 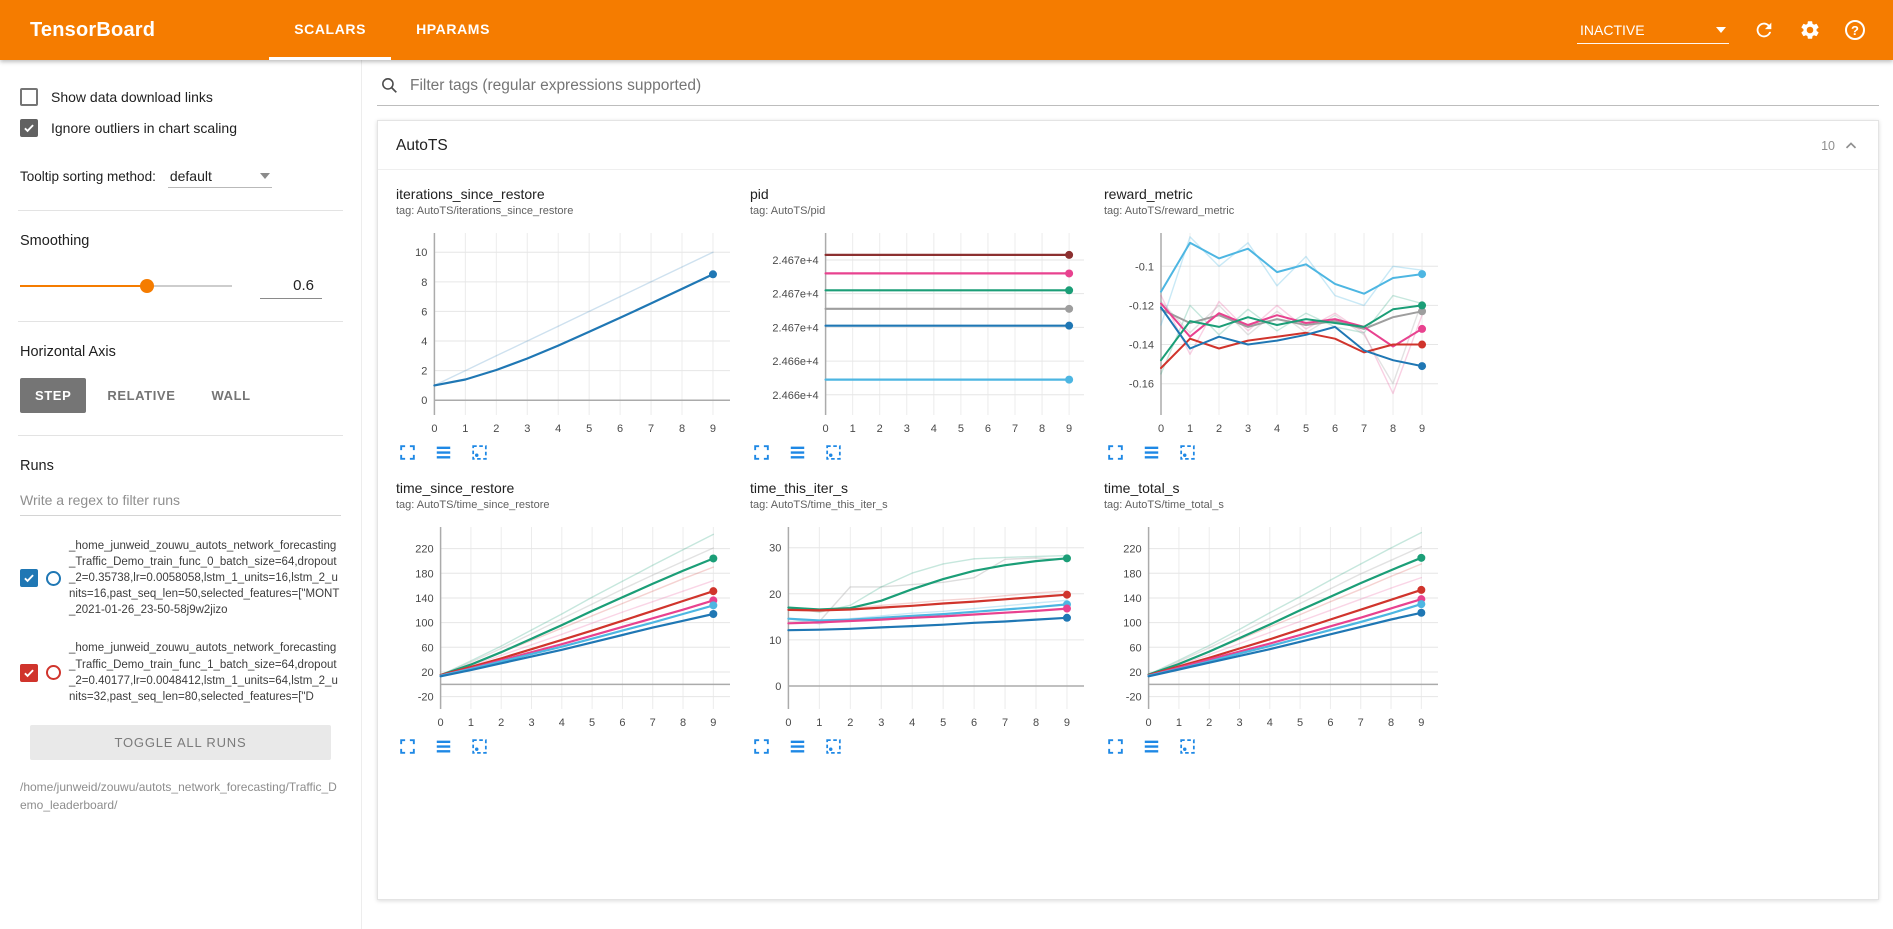 I want to click on chart-tag: tag: AutoTS/time_total_s, so click(x=1164, y=505).